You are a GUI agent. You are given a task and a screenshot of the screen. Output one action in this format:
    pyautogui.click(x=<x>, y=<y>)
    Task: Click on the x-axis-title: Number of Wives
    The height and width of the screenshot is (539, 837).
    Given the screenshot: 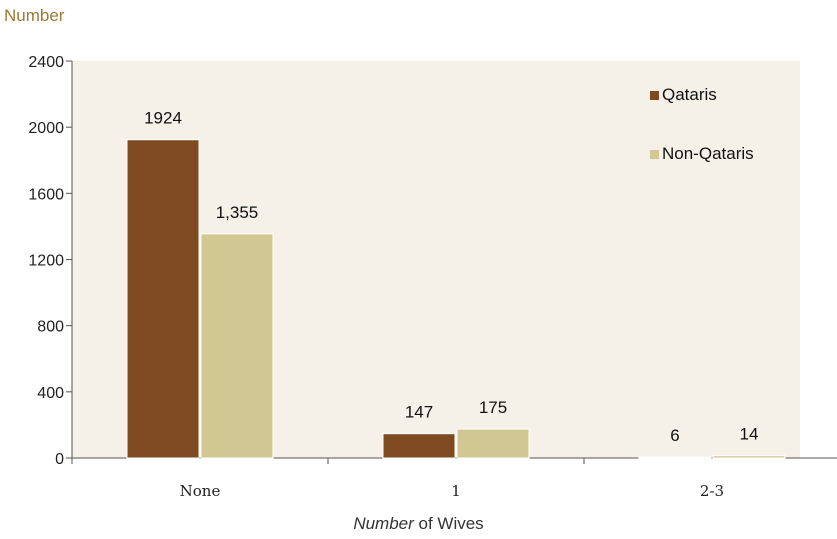 What is the action you would take?
    pyautogui.click(x=418, y=524)
    